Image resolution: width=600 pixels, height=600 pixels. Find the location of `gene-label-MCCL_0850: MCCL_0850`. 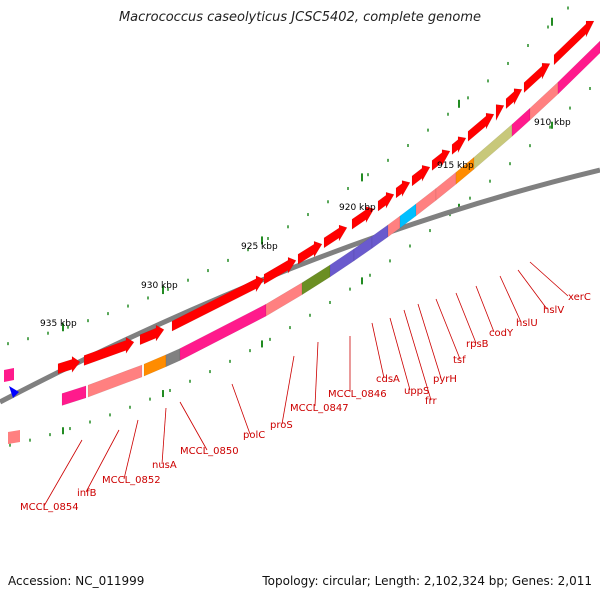

gene-label-MCCL_0850: MCCL_0850 is located at coordinates (209, 451).